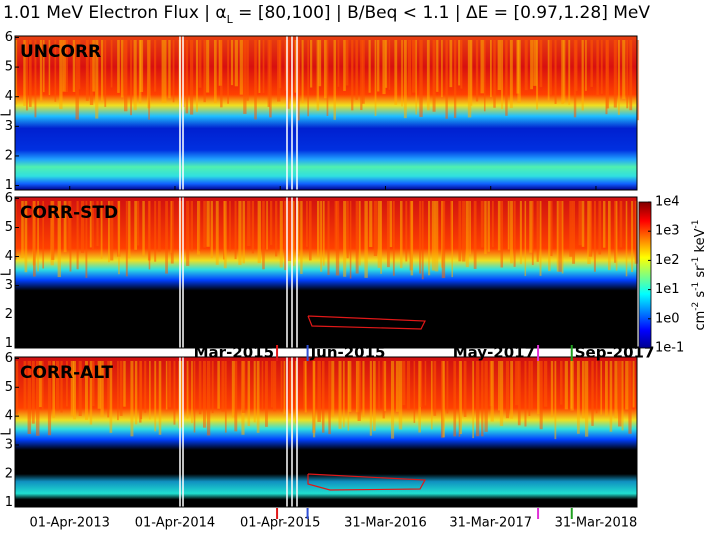  I want to click on colorbar, so click(645, 275).